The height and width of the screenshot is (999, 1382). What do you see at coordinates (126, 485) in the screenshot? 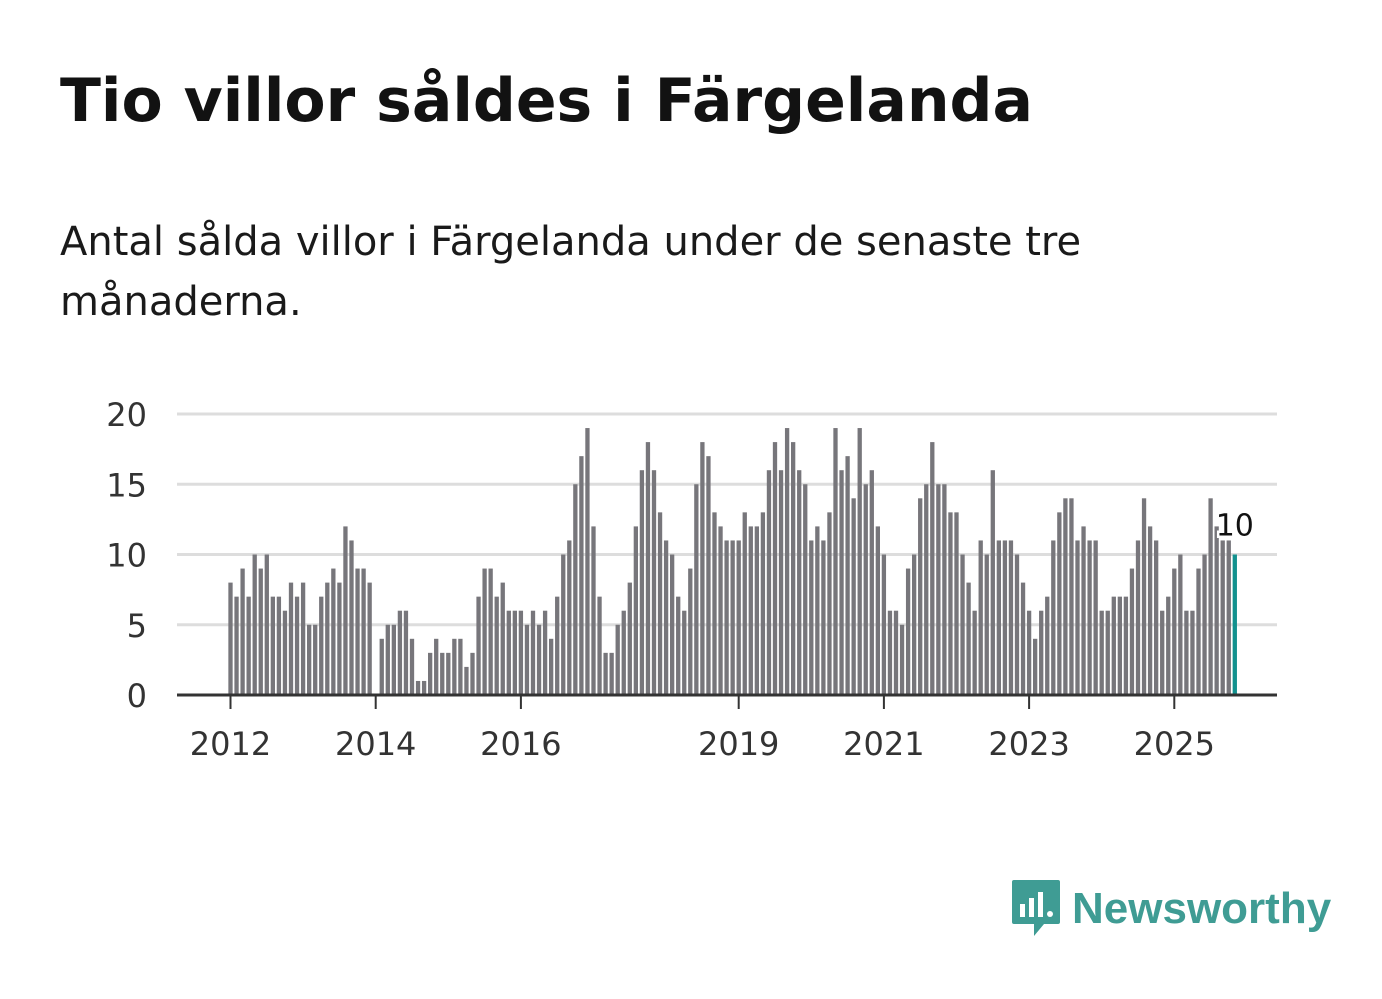
I see `y-tick-label: 15` at bounding box center [126, 485].